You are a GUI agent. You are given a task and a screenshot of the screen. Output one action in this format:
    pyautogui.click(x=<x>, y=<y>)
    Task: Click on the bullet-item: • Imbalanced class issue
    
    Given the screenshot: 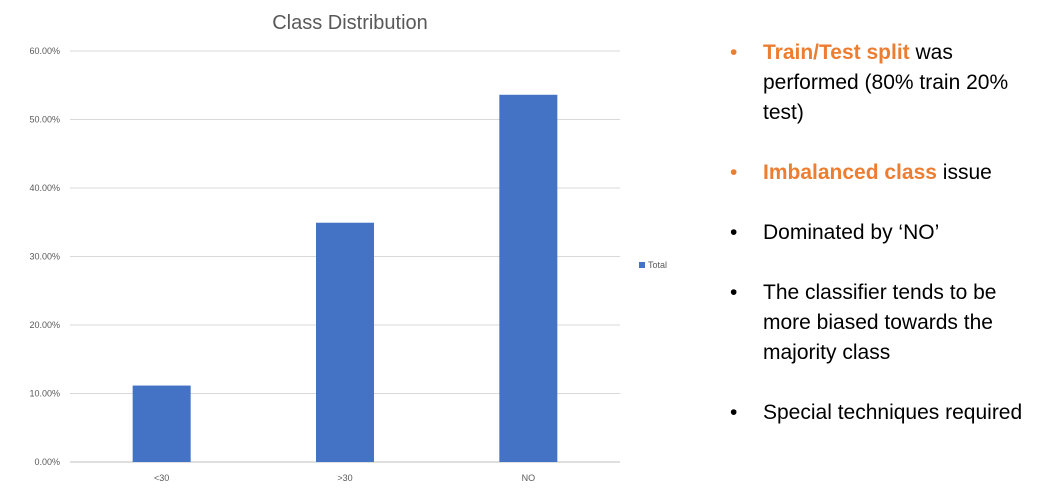 What is the action you would take?
    pyautogui.click(x=882, y=173)
    